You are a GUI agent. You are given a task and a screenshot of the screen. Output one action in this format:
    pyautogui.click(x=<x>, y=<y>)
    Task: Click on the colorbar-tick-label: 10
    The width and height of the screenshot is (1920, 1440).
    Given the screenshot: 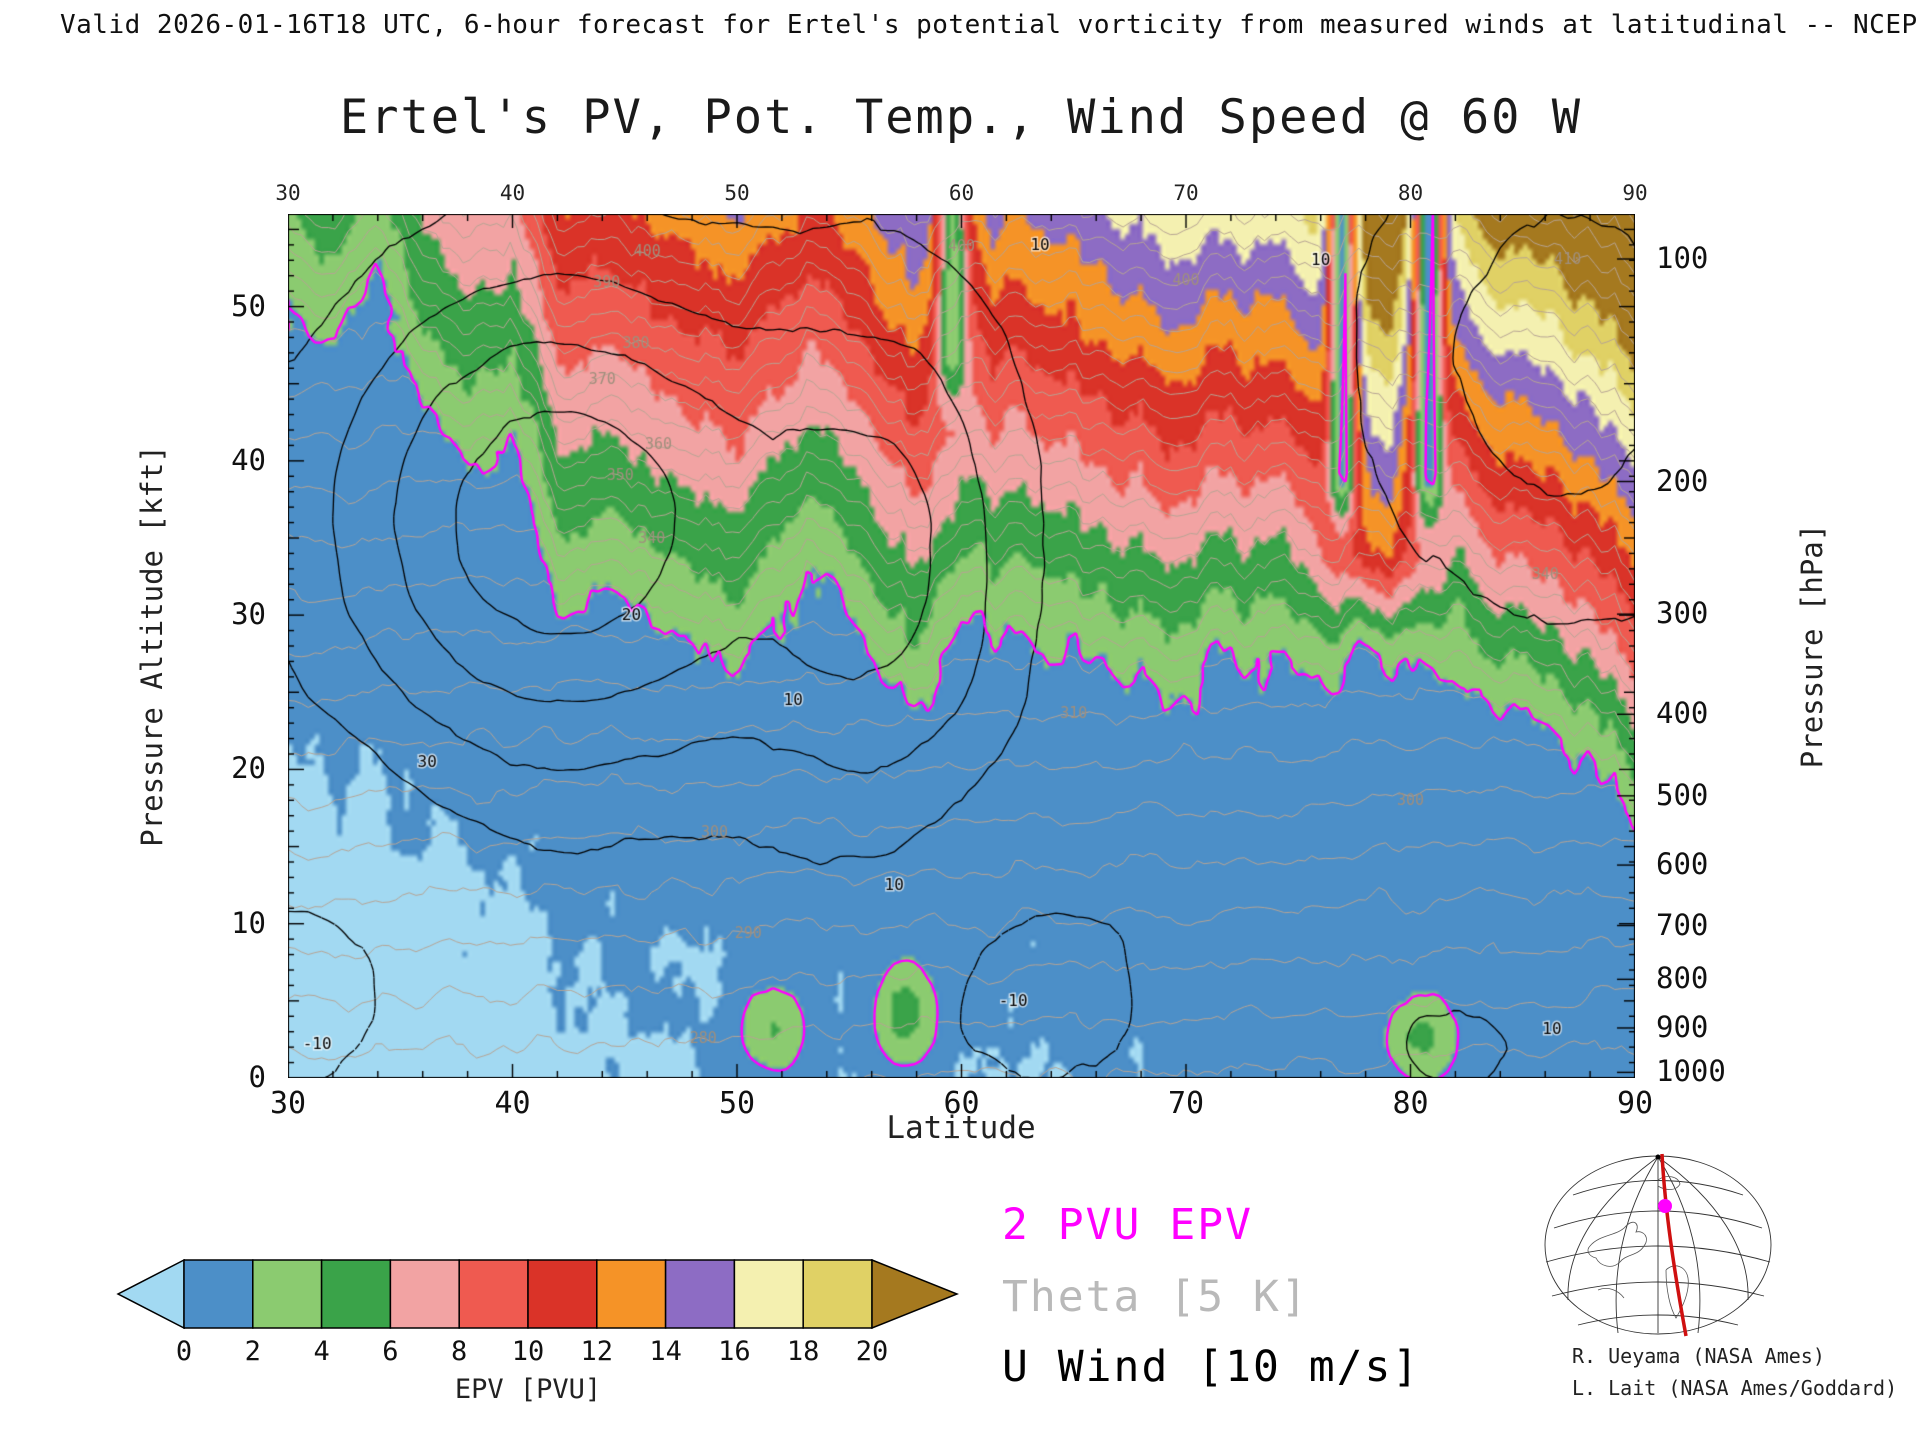 What is the action you would take?
    pyautogui.click(x=528, y=1351)
    